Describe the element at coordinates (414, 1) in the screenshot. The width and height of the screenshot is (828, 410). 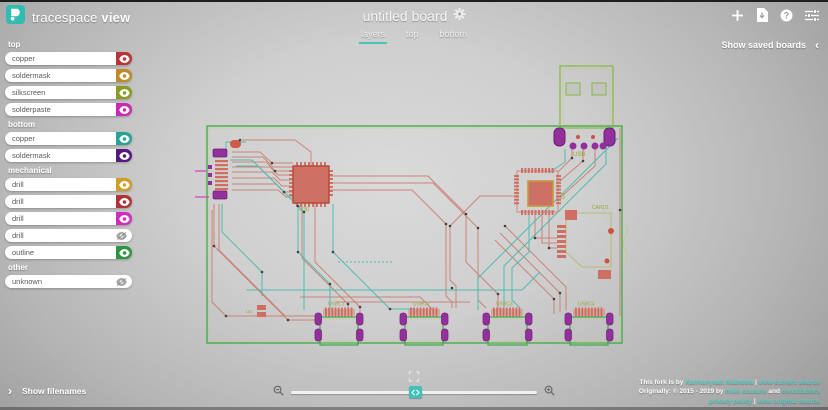
I see `top-border` at that location.